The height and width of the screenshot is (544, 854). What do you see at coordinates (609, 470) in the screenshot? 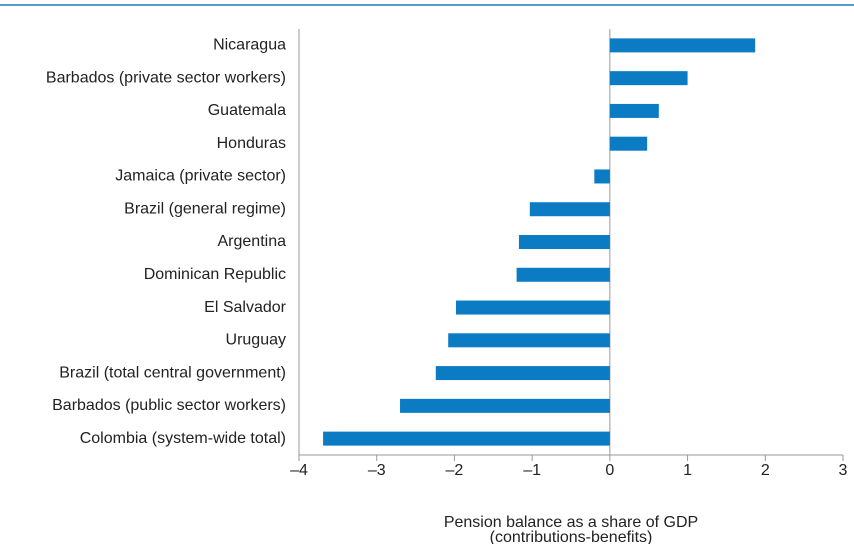
I see `x-tick-label: 0` at bounding box center [609, 470].